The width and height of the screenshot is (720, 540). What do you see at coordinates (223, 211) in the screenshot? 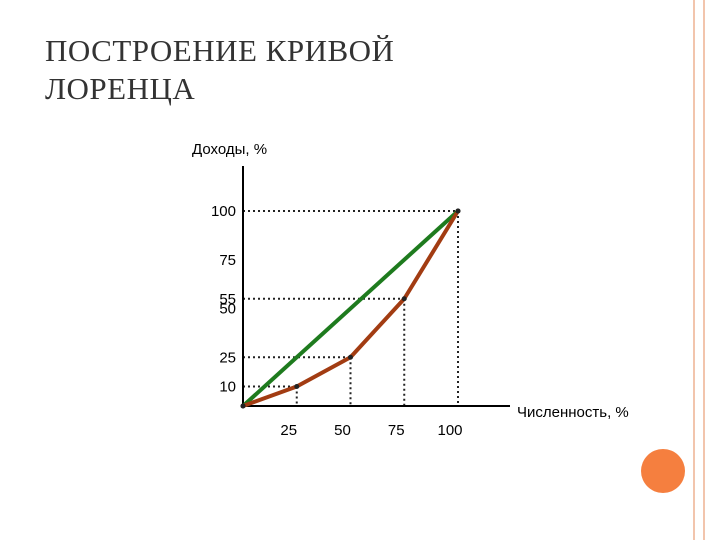
I see `y-tick-label: 100` at bounding box center [223, 211].